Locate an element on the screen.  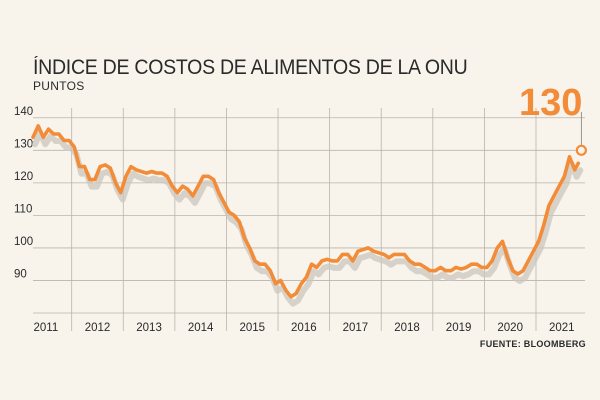
y-tick-label: 110 is located at coordinates (23, 209).